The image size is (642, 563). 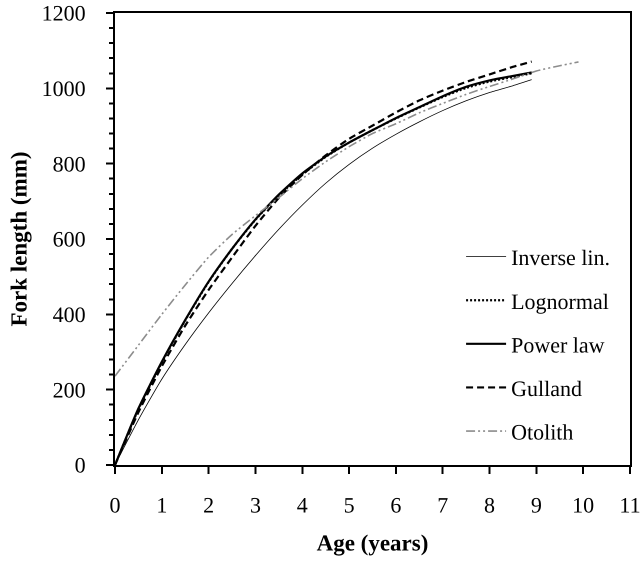 What do you see at coordinates (69, 389) in the screenshot?
I see `y-tick-label: 200` at bounding box center [69, 389].